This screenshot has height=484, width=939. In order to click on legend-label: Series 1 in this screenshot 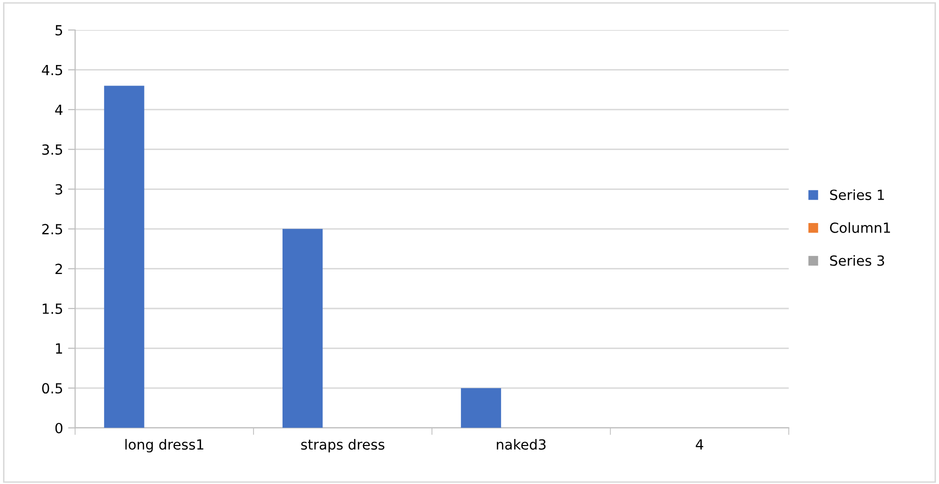, I will do `click(857, 194)`.